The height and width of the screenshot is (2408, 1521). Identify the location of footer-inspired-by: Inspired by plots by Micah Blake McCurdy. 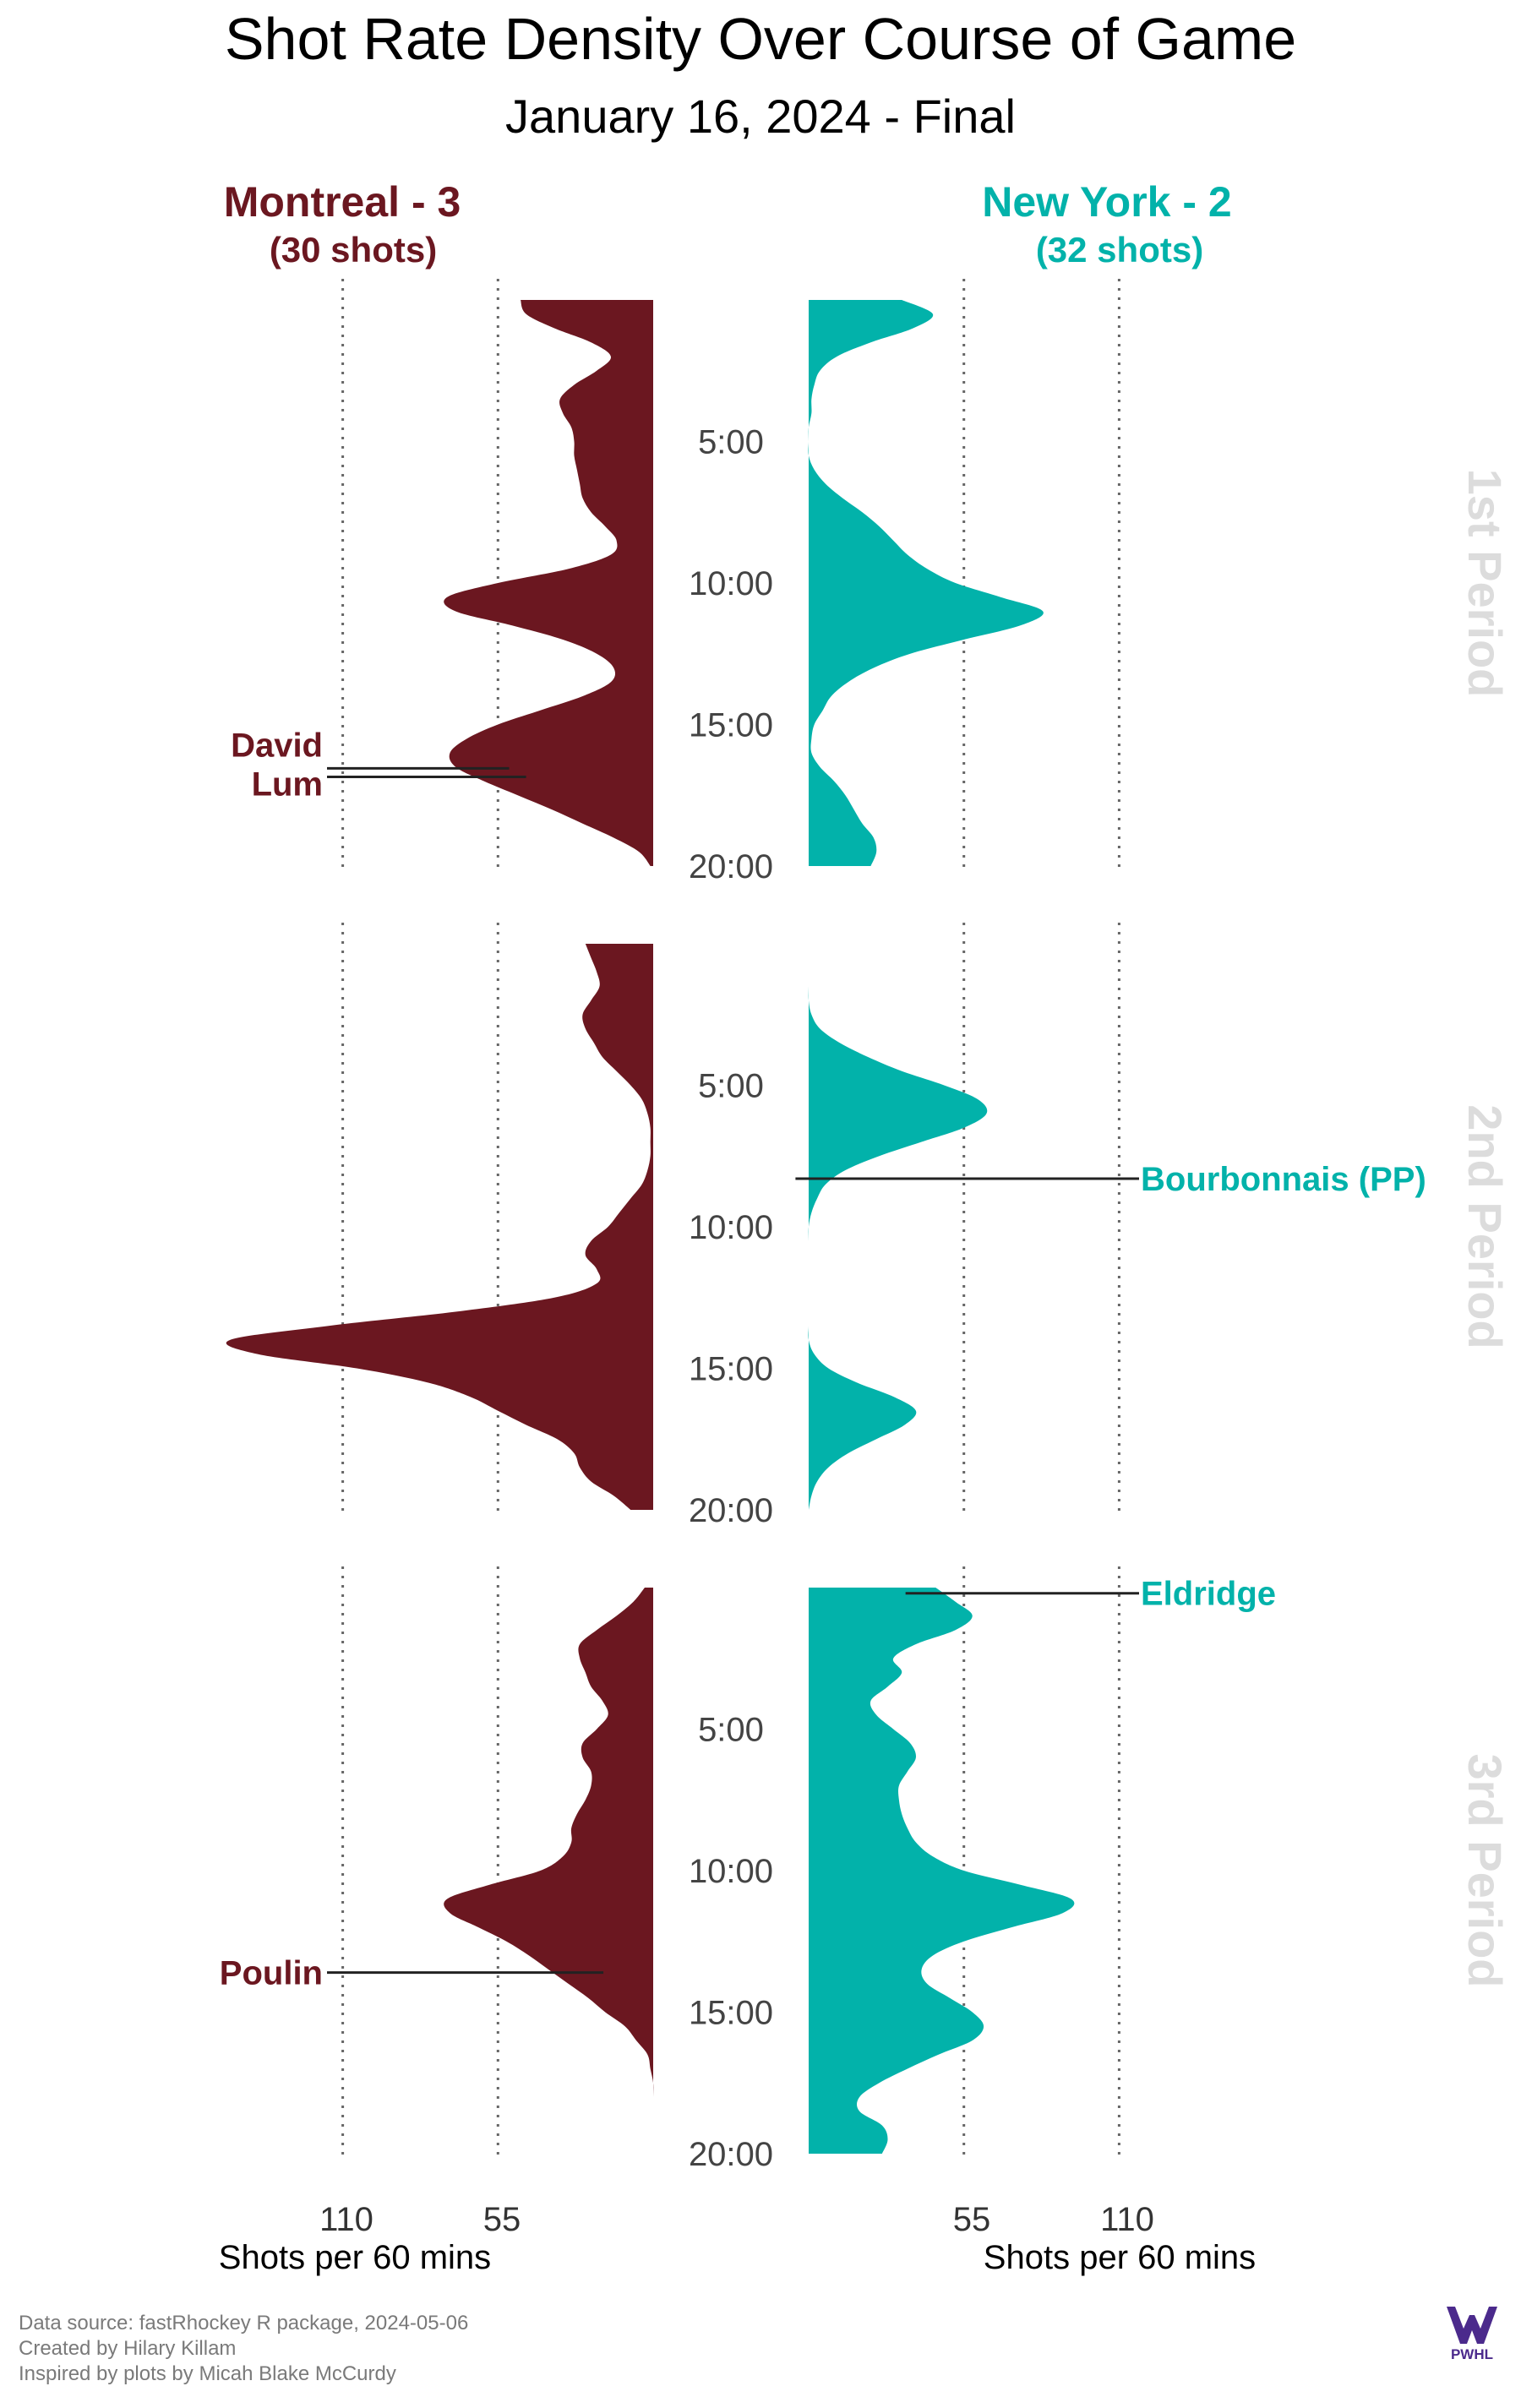
(207, 2373).